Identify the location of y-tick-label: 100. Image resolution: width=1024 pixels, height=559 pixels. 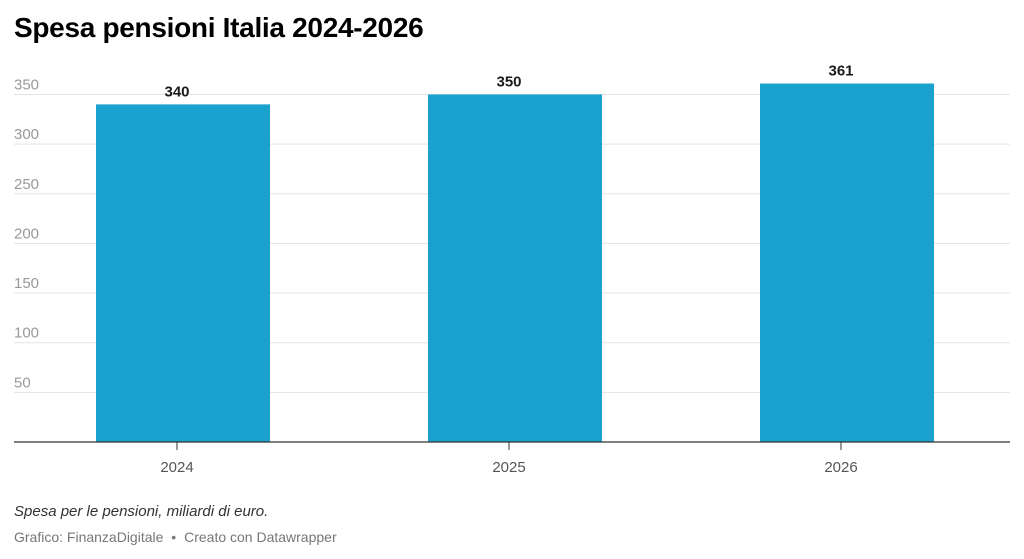
(26, 333).